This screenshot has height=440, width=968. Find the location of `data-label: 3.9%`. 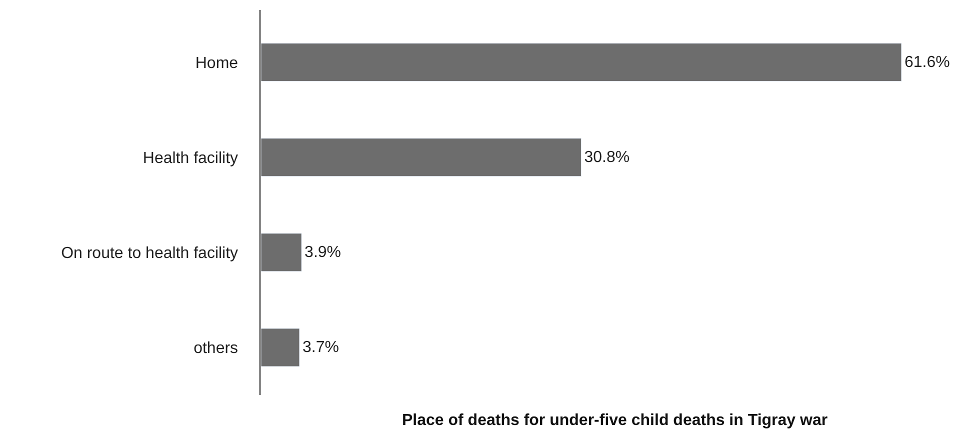

data-label: 3.9% is located at coordinates (323, 252).